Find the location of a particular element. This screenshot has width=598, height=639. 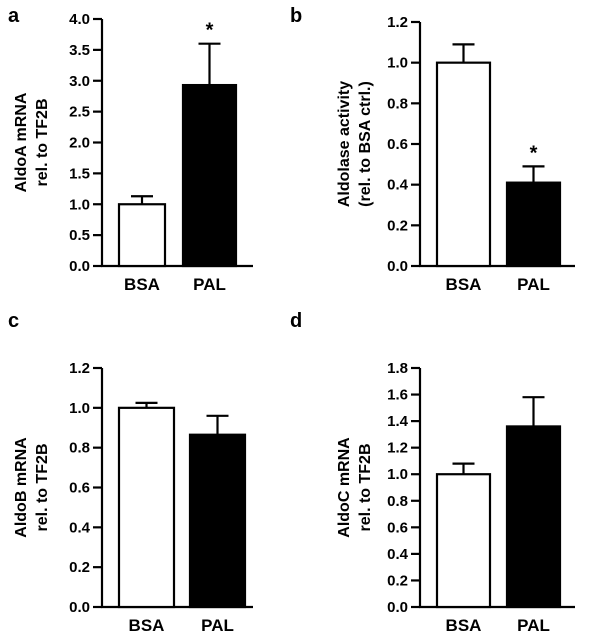

panel-letter: c is located at coordinates (13, 321).